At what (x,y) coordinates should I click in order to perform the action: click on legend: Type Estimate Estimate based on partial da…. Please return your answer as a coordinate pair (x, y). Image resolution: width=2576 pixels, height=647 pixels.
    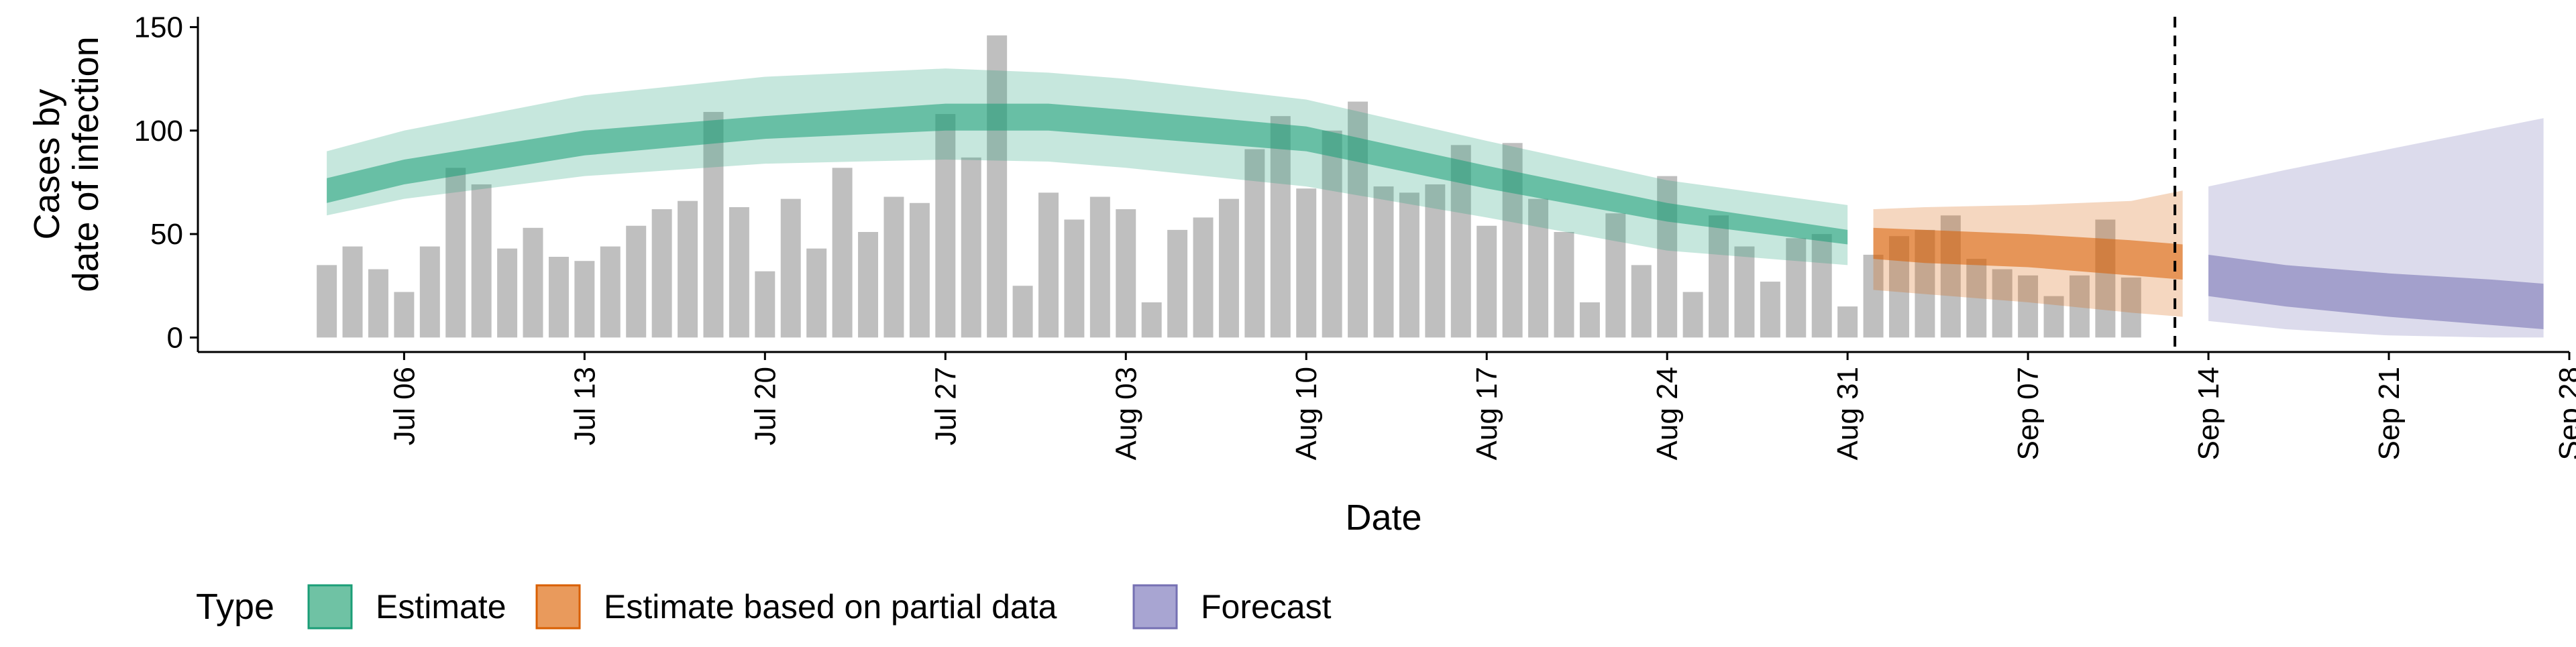
    Looking at the image, I should click on (764, 607).